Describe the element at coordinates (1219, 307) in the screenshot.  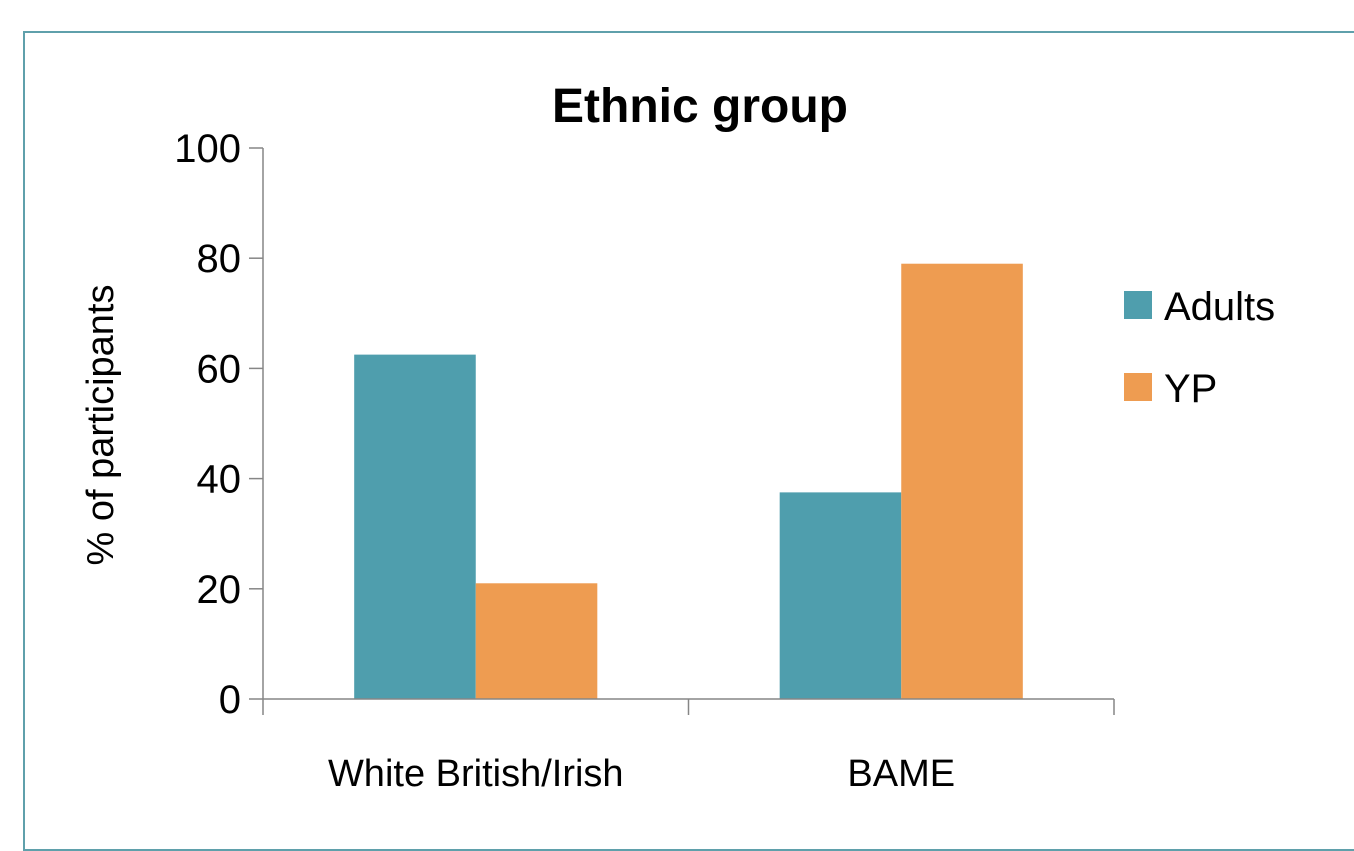
I see `legend-label-adults: Adults` at that location.